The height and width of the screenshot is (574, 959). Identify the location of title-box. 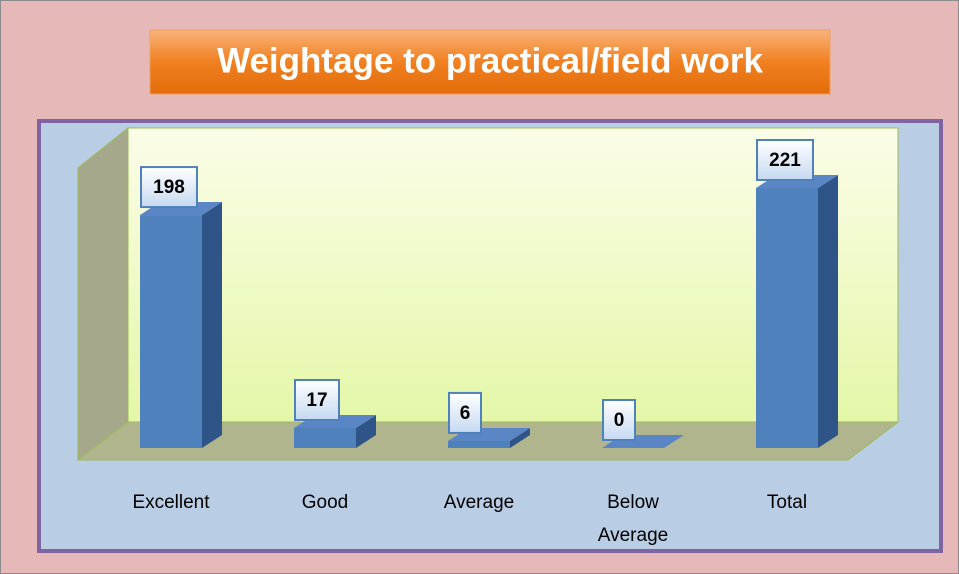
(490, 62).